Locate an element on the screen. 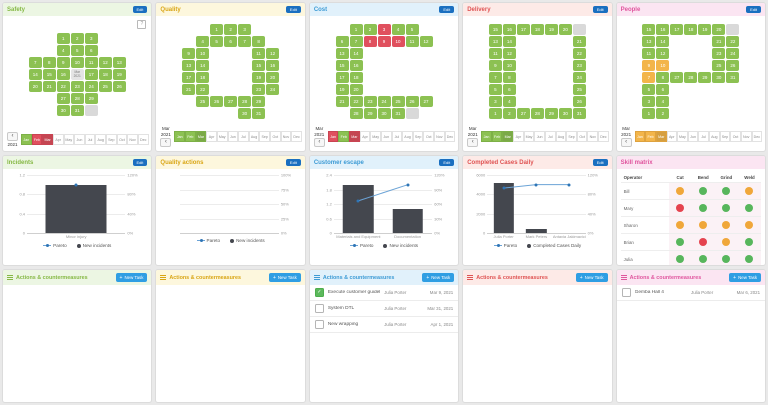 The height and width of the screenshot is (405, 768). month-tab-dec: Dec is located at coordinates (450, 136).